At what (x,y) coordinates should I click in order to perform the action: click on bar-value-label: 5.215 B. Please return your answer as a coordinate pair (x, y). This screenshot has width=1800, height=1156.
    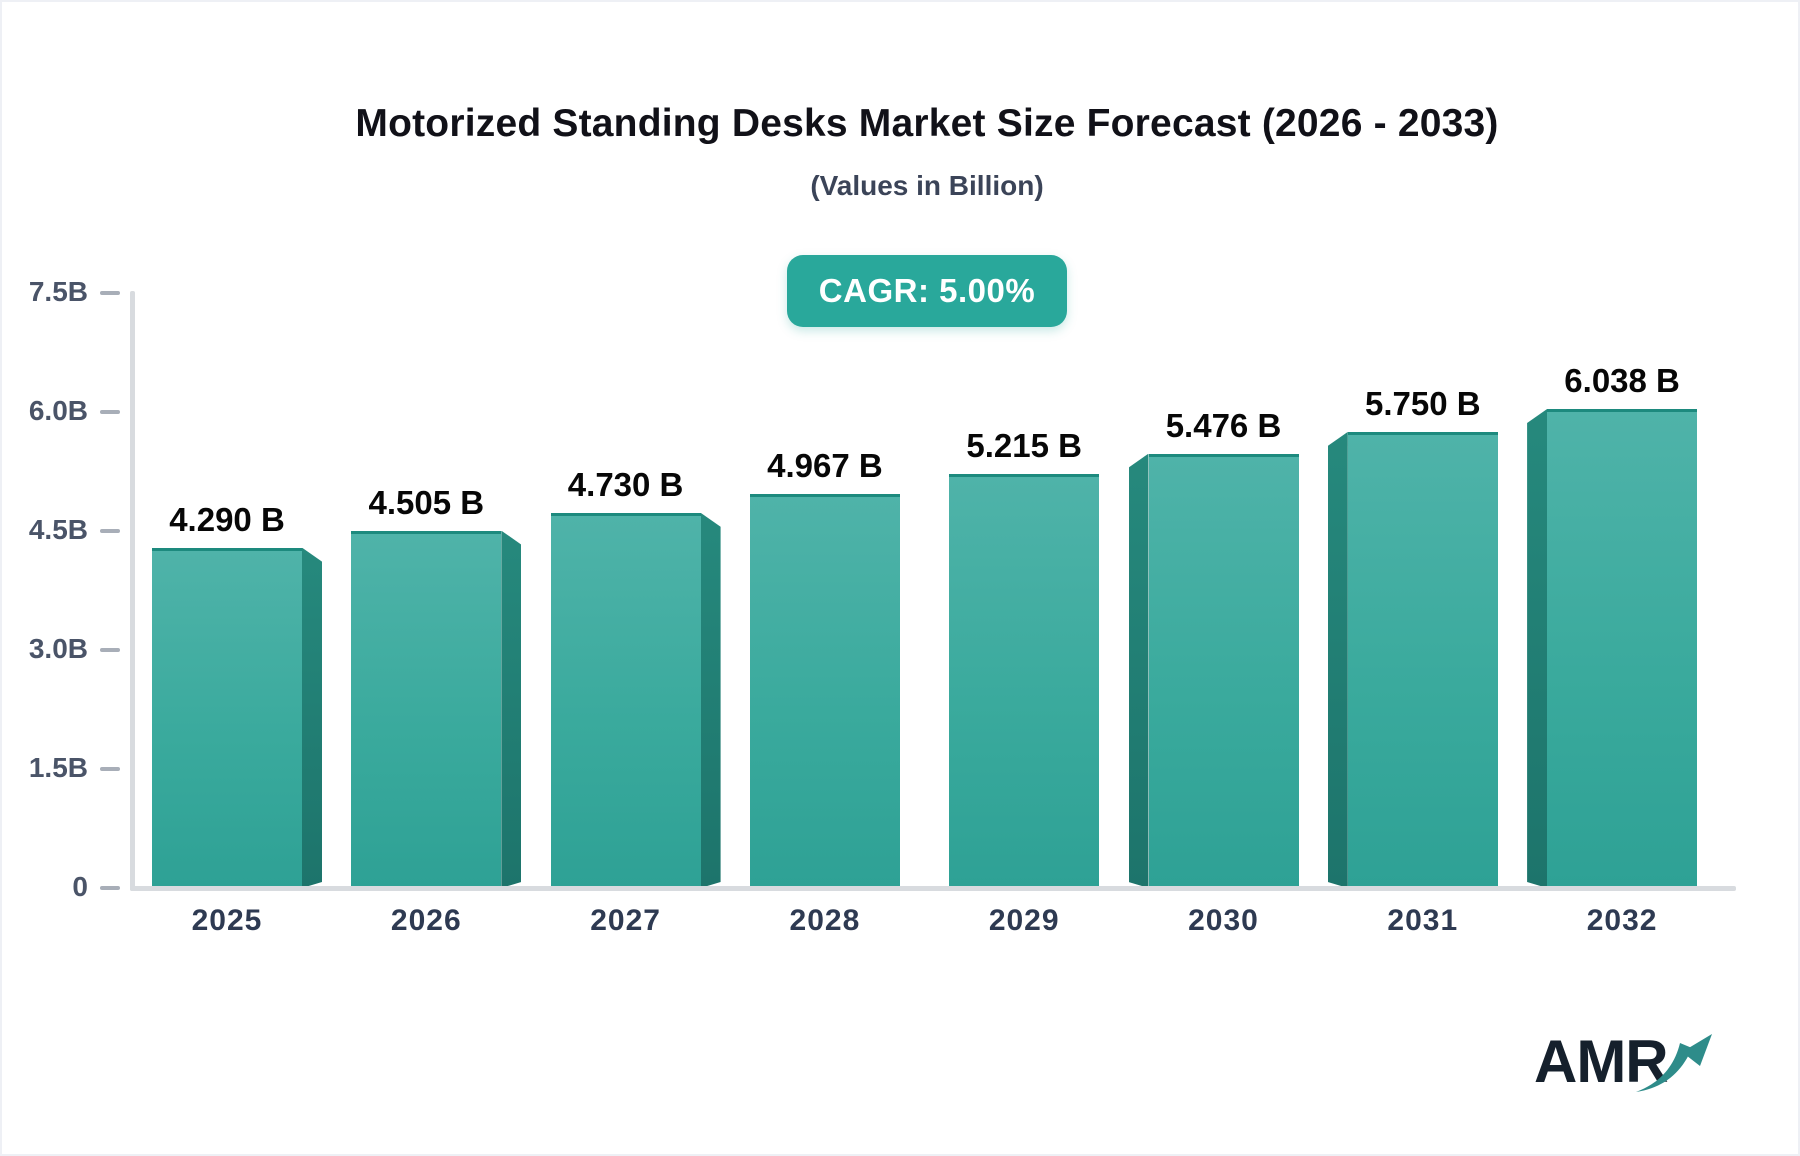
    Looking at the image, I should click on (1024, 446).